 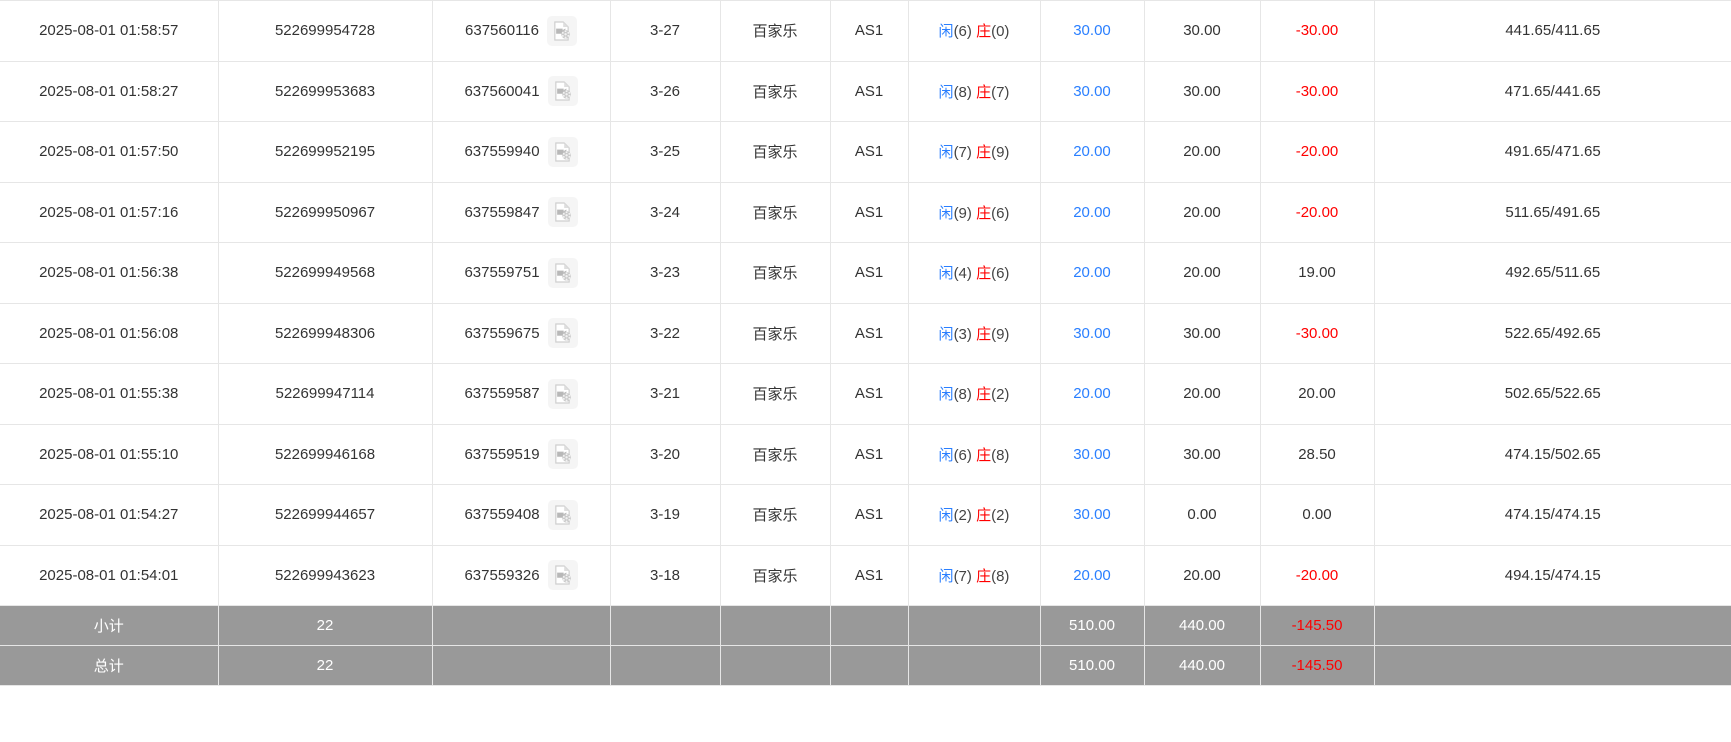 What do you see at coordinates (109, 31) in the screenshot?
I see `bet-time-cell: 2025-08-01 01:58:57` at bounding box center [109, 31].